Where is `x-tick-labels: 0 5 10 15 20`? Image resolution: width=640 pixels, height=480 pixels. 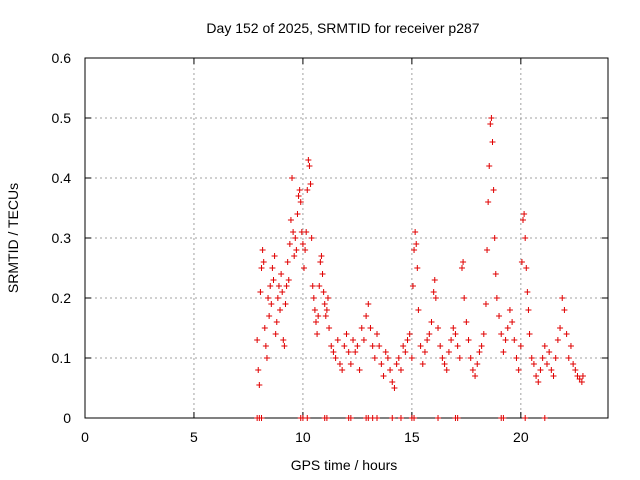
x-tick-labels: 0 5 10 15 20 is located at coordinates (305, 437).